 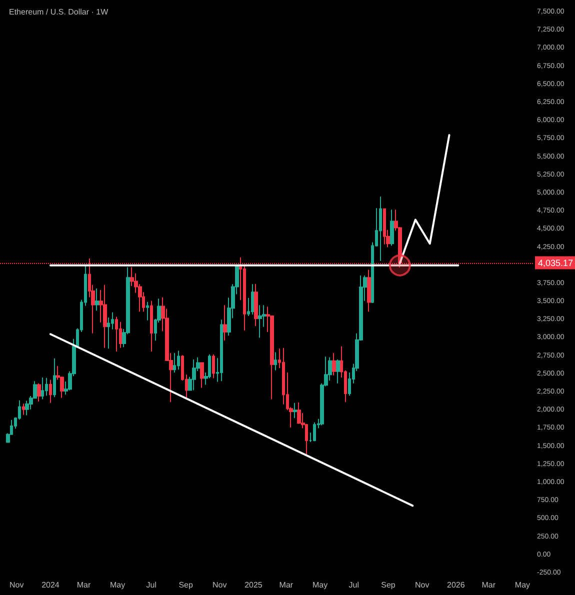 I want to click on x-tick-label: 2024, so click(x=51, y=585).